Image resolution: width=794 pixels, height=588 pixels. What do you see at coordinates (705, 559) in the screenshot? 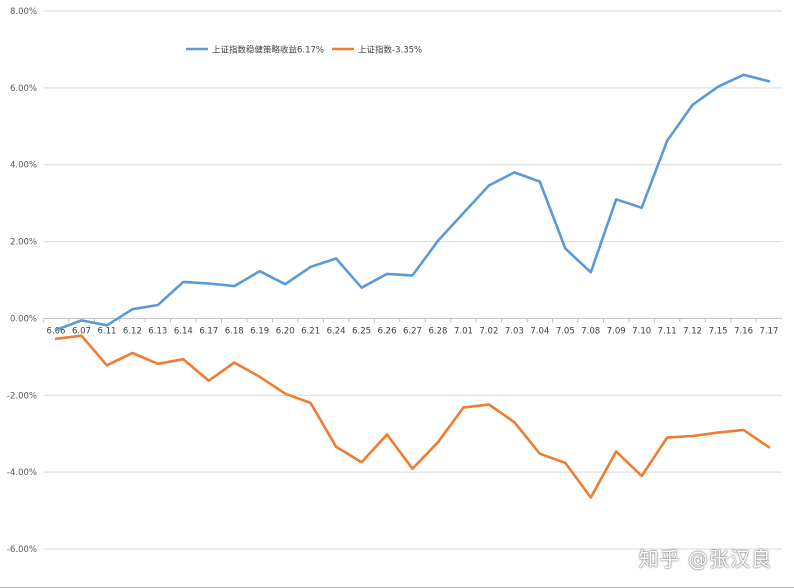
I see `watermark: 知乎 @张汉良` at bounding box center [705, 559].